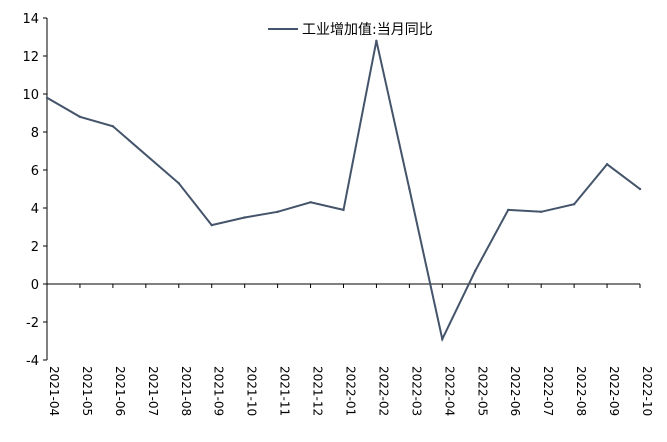  I want to click on y-tick-label: 14, so click(30, 19).